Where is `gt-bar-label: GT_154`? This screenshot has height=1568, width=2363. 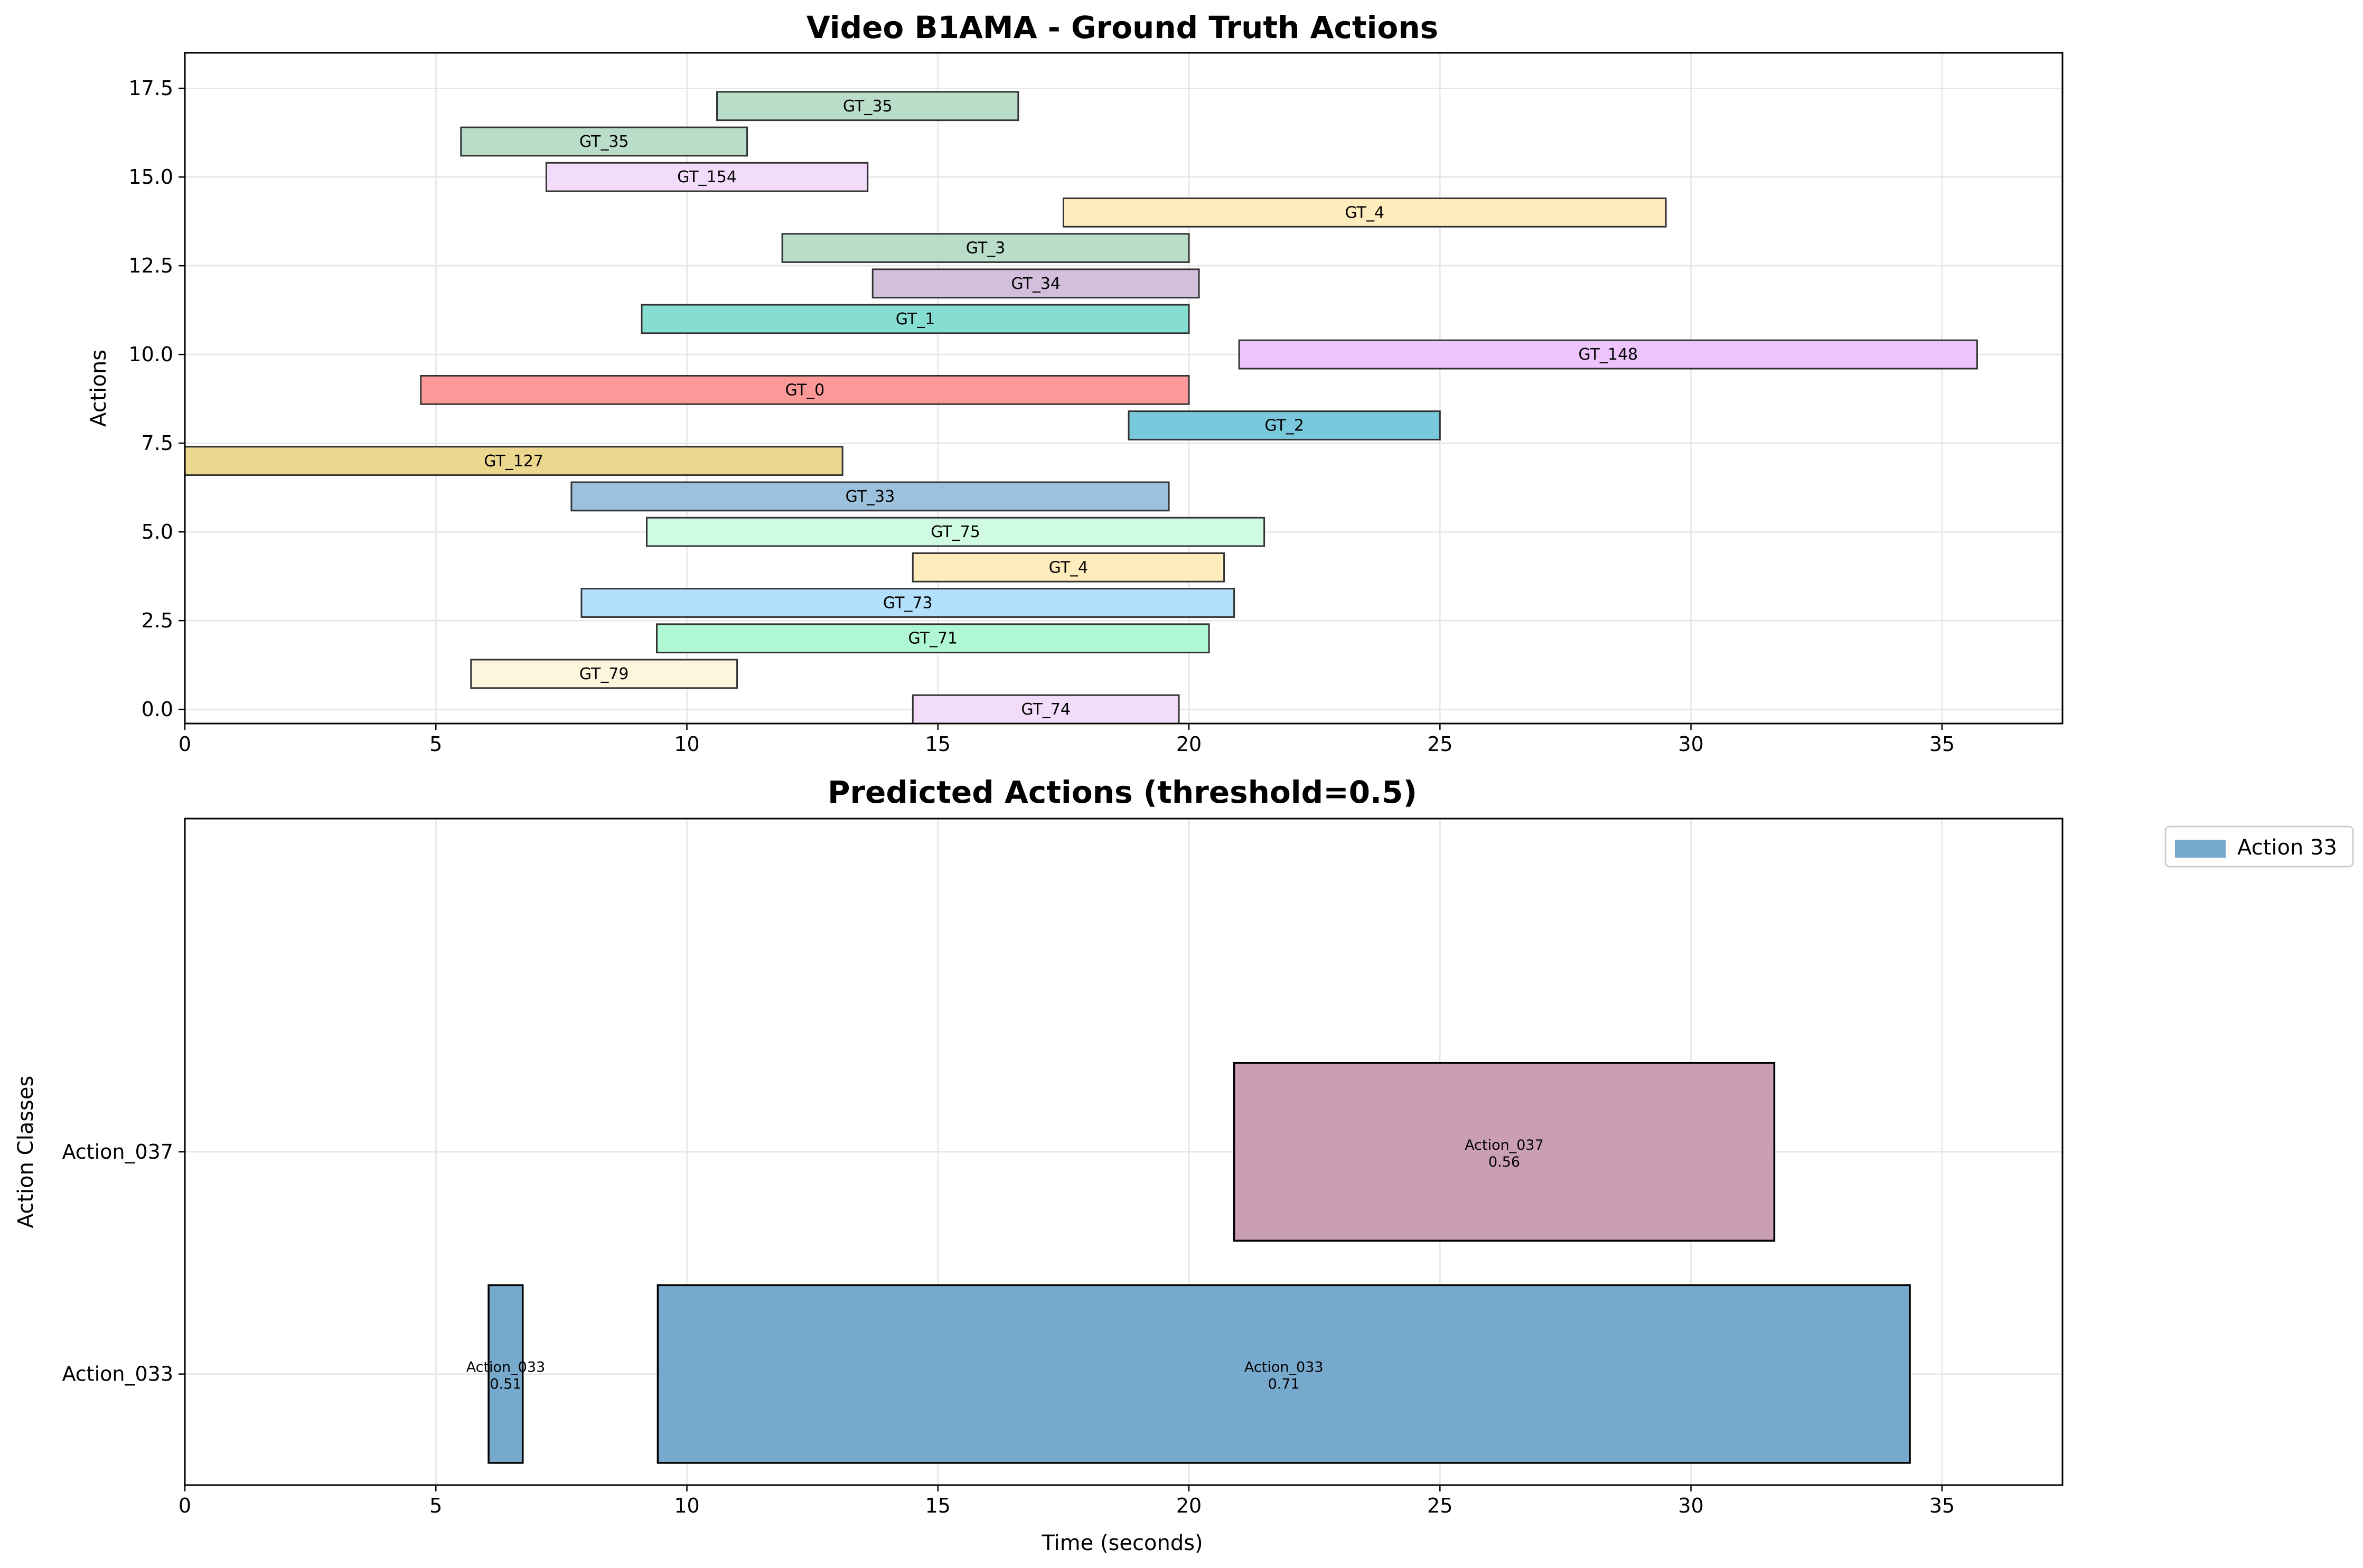
gt-bar-label: GT_154 is located at coordinates (707, 177).